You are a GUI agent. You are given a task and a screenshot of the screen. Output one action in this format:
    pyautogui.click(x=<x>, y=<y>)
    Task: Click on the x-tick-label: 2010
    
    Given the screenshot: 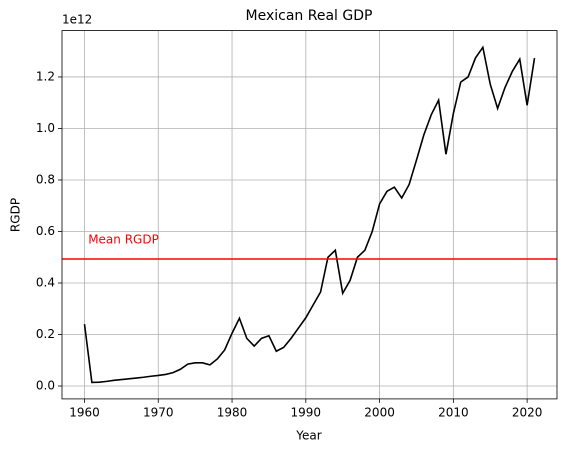 What is the action you would take?
    pyautogui.click(x=453, y=412)
    